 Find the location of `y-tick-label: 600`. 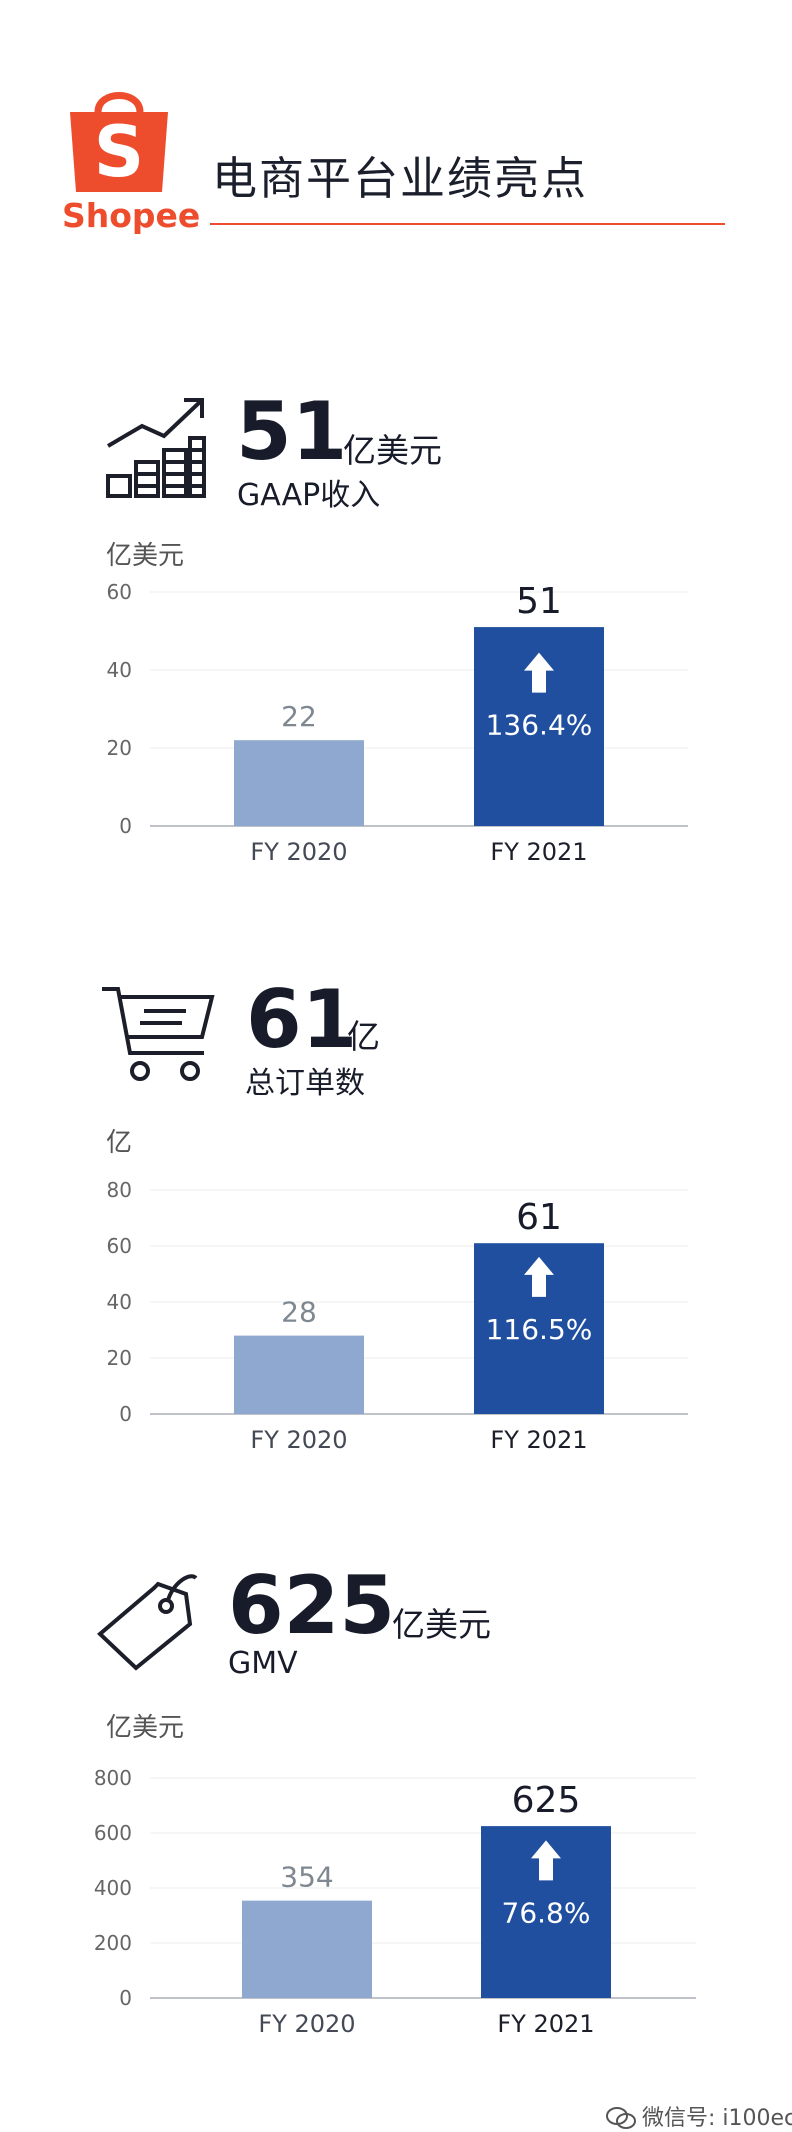

y-tick-label: 600 is located at coordinates (113, 1833).